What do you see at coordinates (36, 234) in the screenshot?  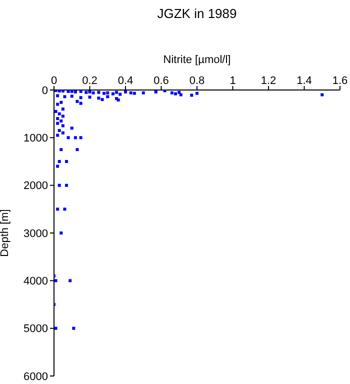 I see `y-tick-label: 3000` at bounding box center [36, 234].